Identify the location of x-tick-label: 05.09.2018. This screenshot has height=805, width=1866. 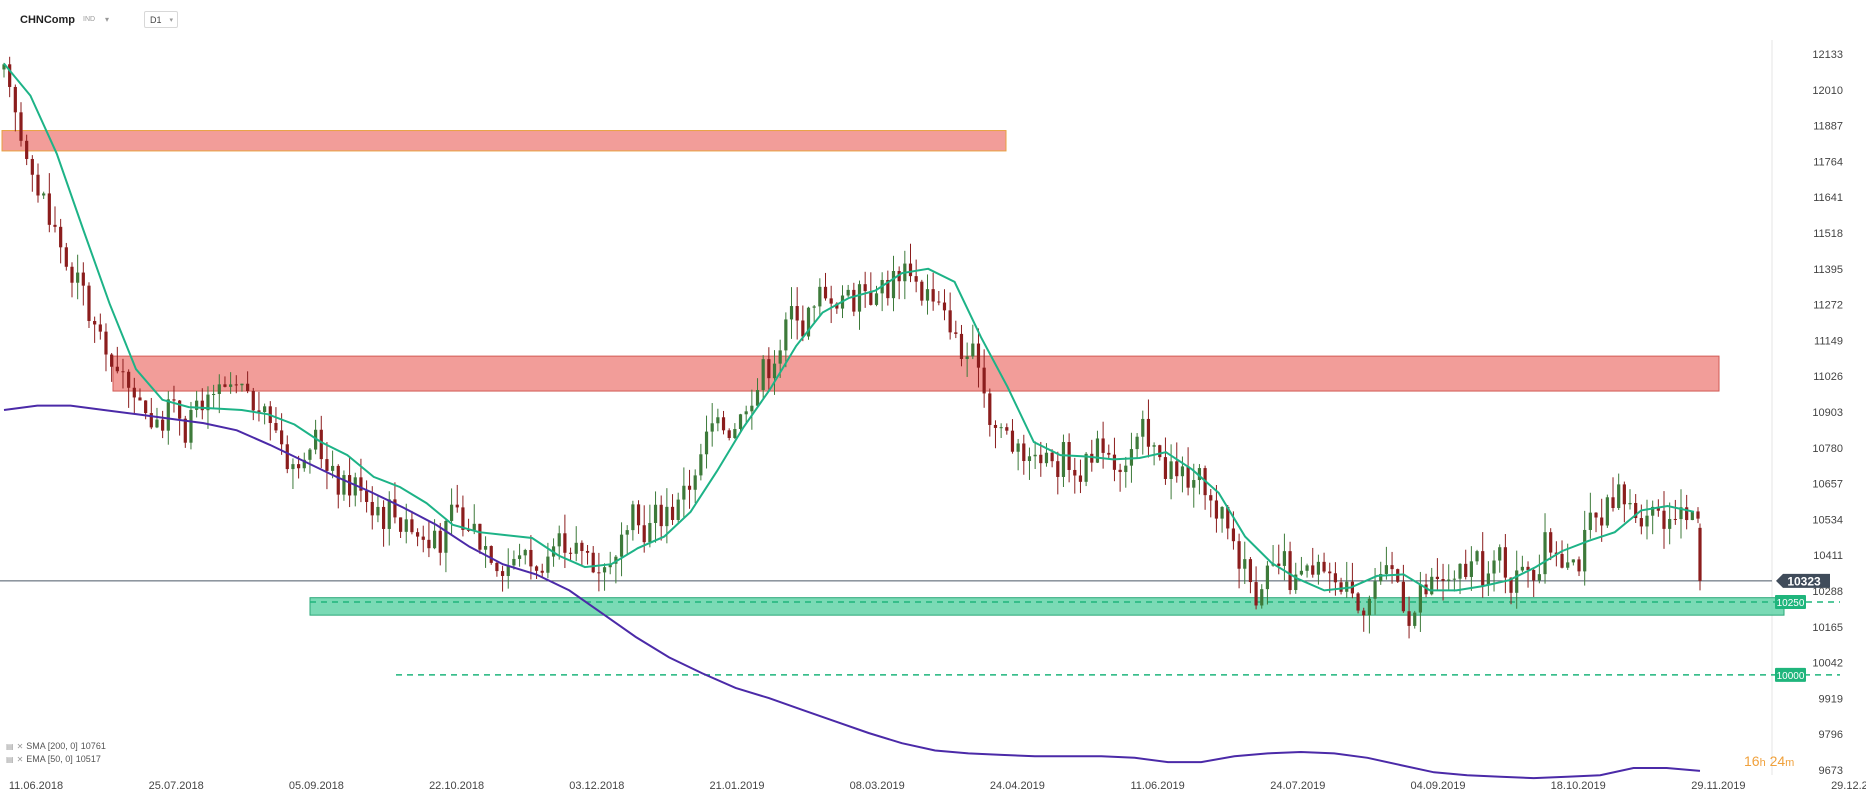
(316, 786).